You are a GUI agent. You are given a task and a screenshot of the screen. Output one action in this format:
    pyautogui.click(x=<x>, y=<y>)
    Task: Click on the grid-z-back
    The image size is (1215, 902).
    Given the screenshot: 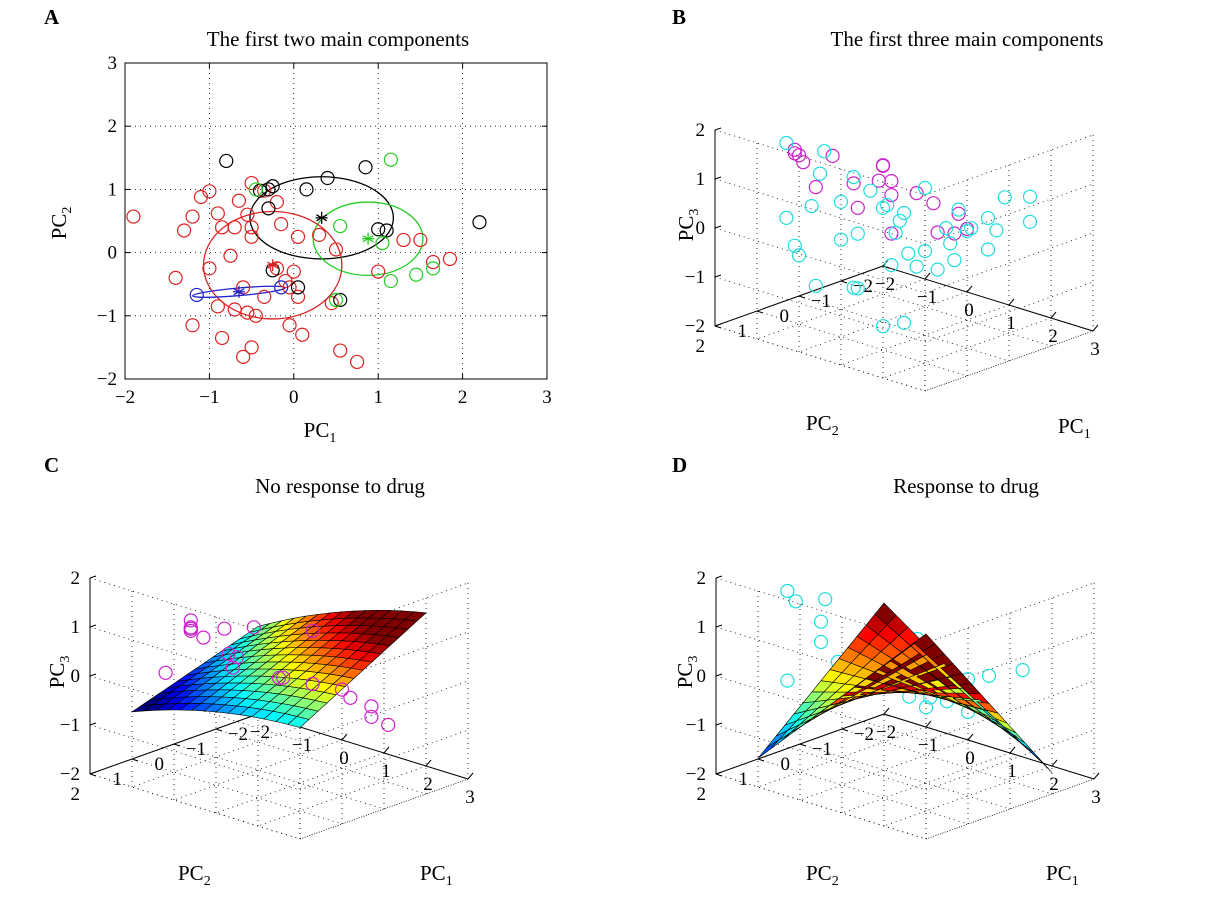 What is the action you would take?
    pyautogui.click(x=820, y=162)
    